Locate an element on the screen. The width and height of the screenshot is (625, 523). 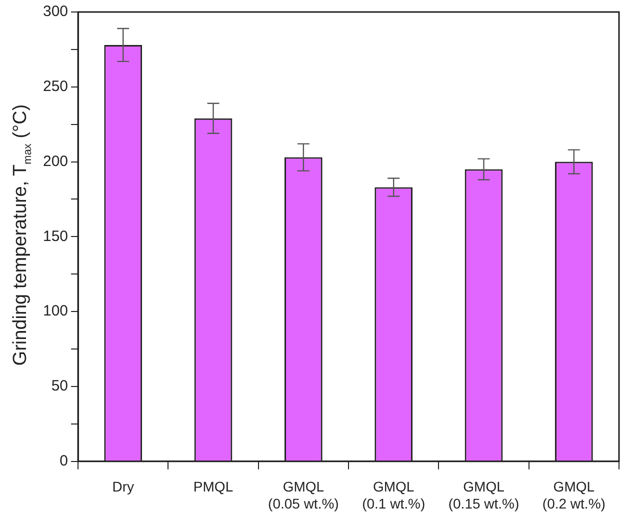
x-tick-label: GMQL (0.05 wt.%) is located at coordinates (303, 495).